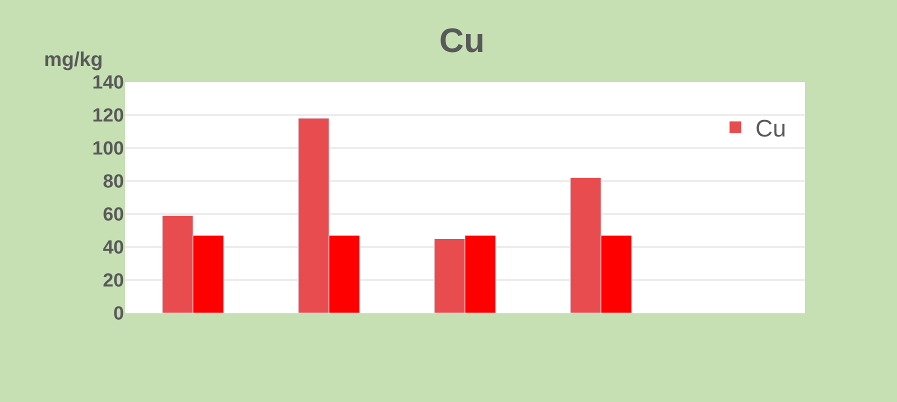 The width and height of the screenshot is (897, 402). I want to click on y-axis-title: mg/kg, so click(73, 60).